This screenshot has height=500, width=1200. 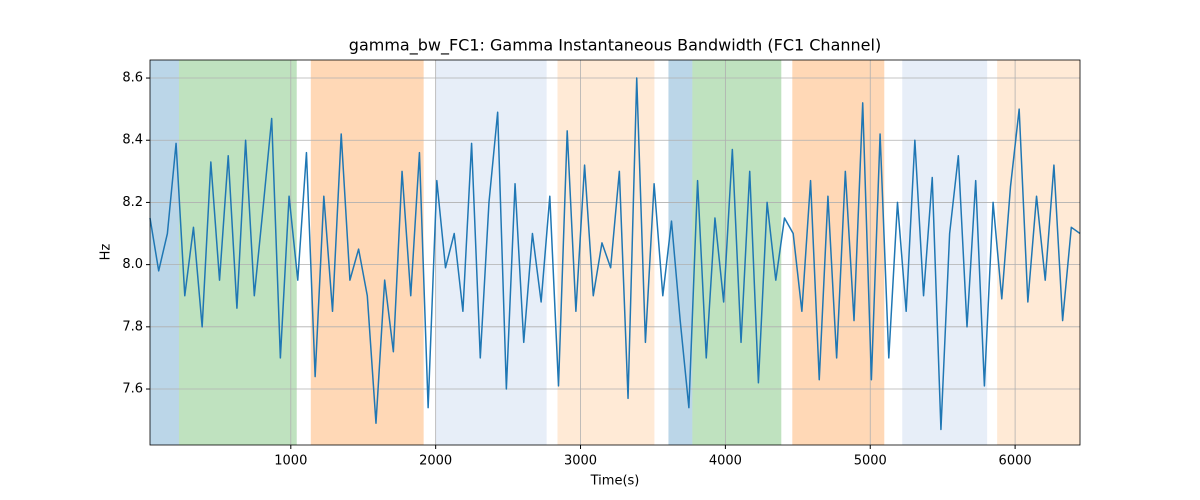 What do you see at coordinates (106, 252) in the screenshot?
I see `y-axis-label: Hz` at bounding box center [106, 252].